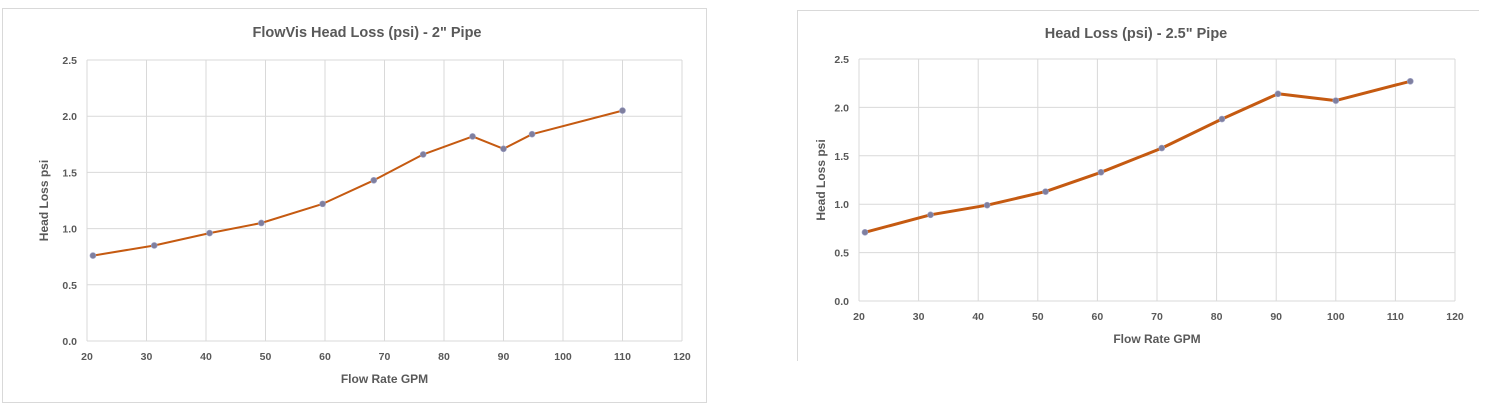 The height and width of the screenshot is (415, 1505). Describe the element at coordinates (1136, 34) in the screenshot. I see `chart-title: Head Loss (psi) - 2.5" Pipe` at that location.